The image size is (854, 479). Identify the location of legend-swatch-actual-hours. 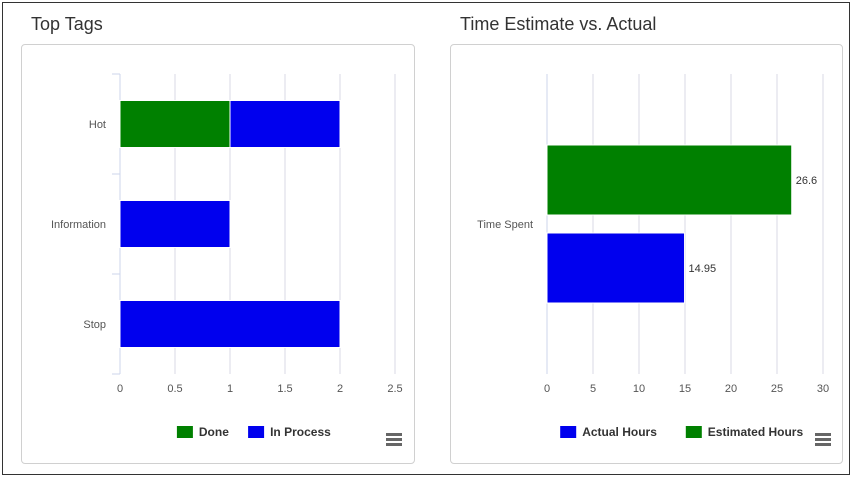
(568, 432).